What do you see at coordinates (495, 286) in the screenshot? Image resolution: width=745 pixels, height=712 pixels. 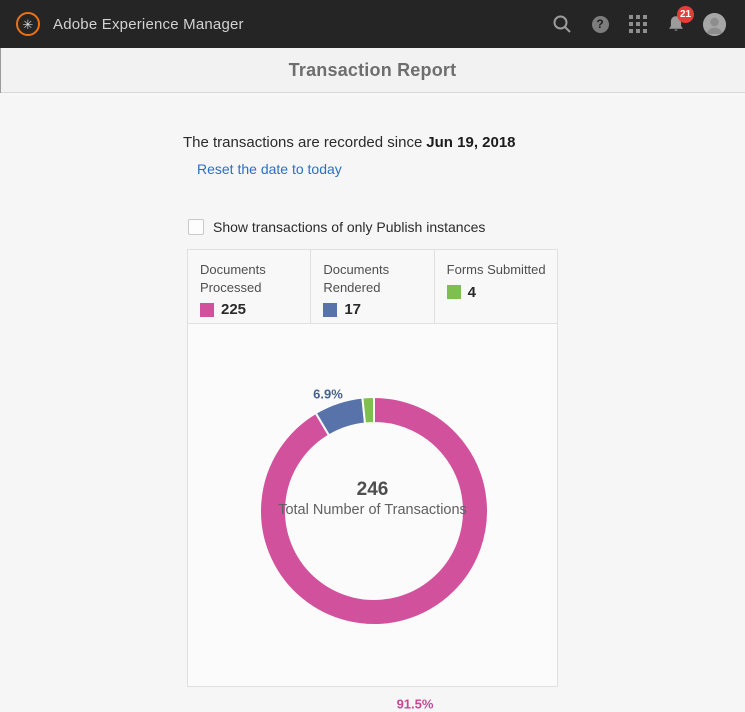 I see `tab-forms-submitted: Forms Submitted 4` at bounding box center [495, 286].